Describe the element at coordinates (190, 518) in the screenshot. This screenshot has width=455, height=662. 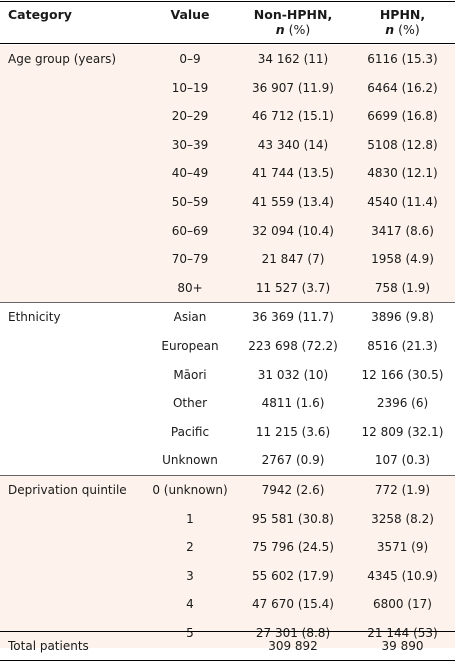
I see `row-value: 1` at that location.